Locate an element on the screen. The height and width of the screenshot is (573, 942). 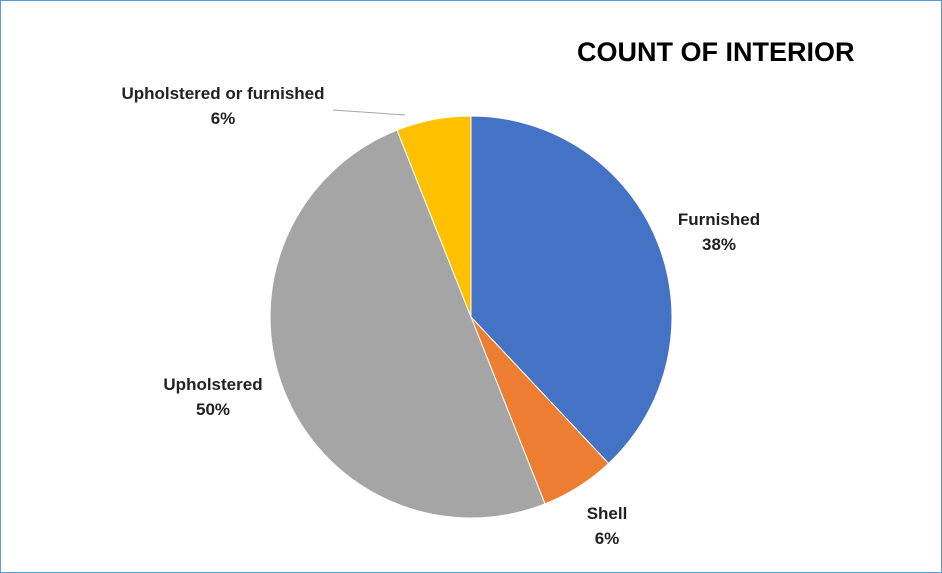
data-label-furnished: Furnished is located at coordinates (719, 219).